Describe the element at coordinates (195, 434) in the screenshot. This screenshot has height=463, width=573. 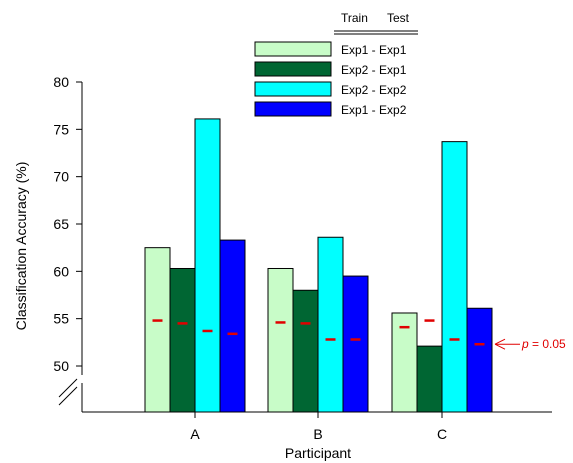
I see `x-tick-label: A` at that location.